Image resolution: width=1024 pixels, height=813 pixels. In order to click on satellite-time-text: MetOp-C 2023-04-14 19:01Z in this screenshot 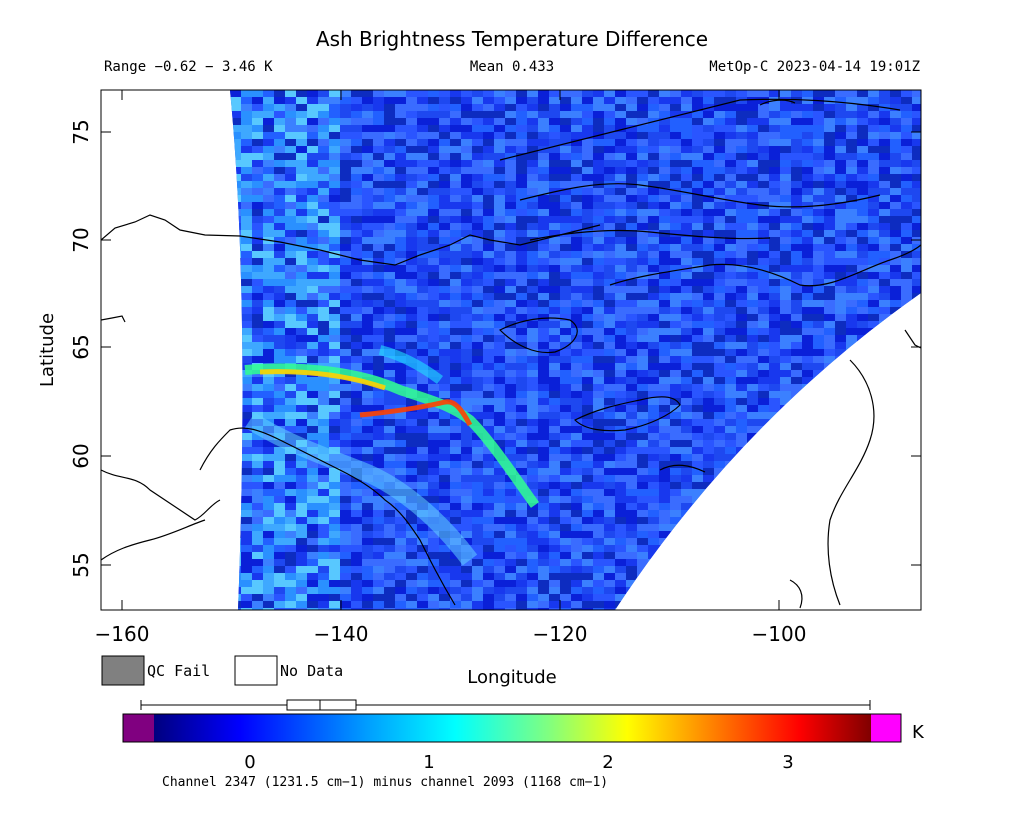, I will do `click(814, 67)`.